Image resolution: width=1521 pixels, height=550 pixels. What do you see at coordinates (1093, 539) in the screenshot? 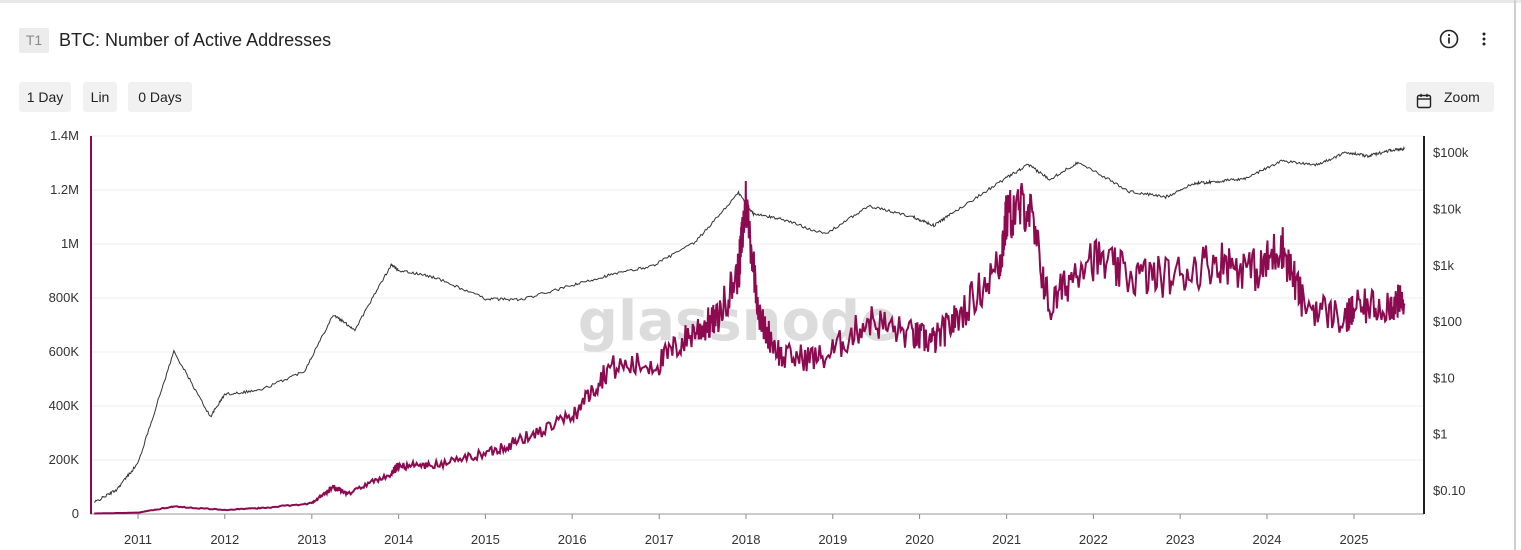
I see `x-tick-label: 2022` at bounding box center [1093, 539].